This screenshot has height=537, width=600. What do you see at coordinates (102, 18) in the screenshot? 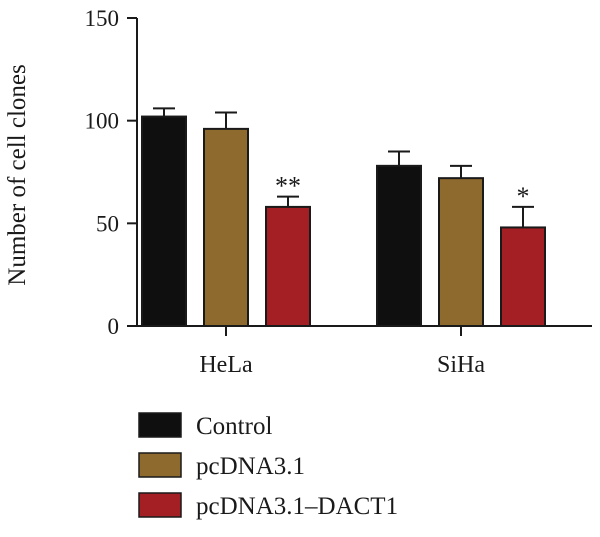
I see `y-tick-label: 150` at bounding box center [102, 18].